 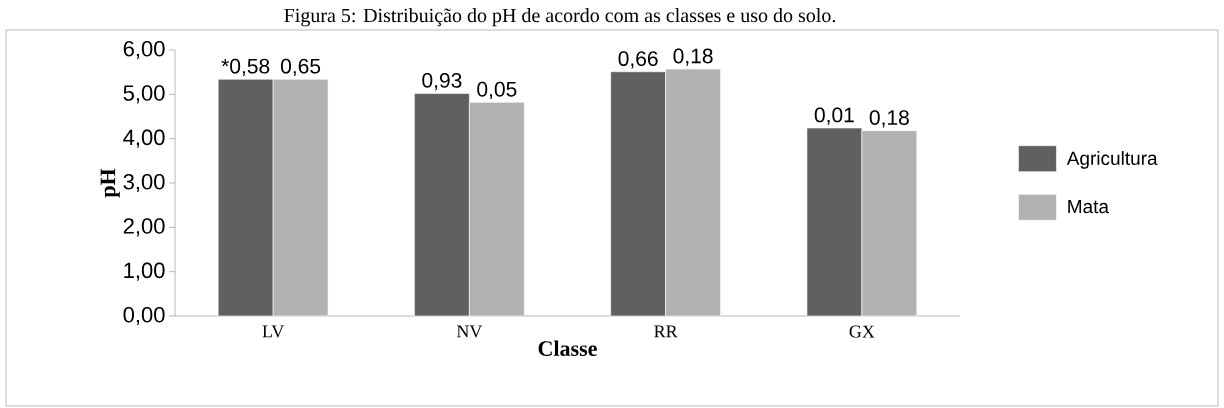 What do you see at coordinates (560, 17) in the screenshot?
I see `chart-title: Figura 5: Distribuição do pH de acordo com as classes e uso do solo.` at bounding box center [560, 17].